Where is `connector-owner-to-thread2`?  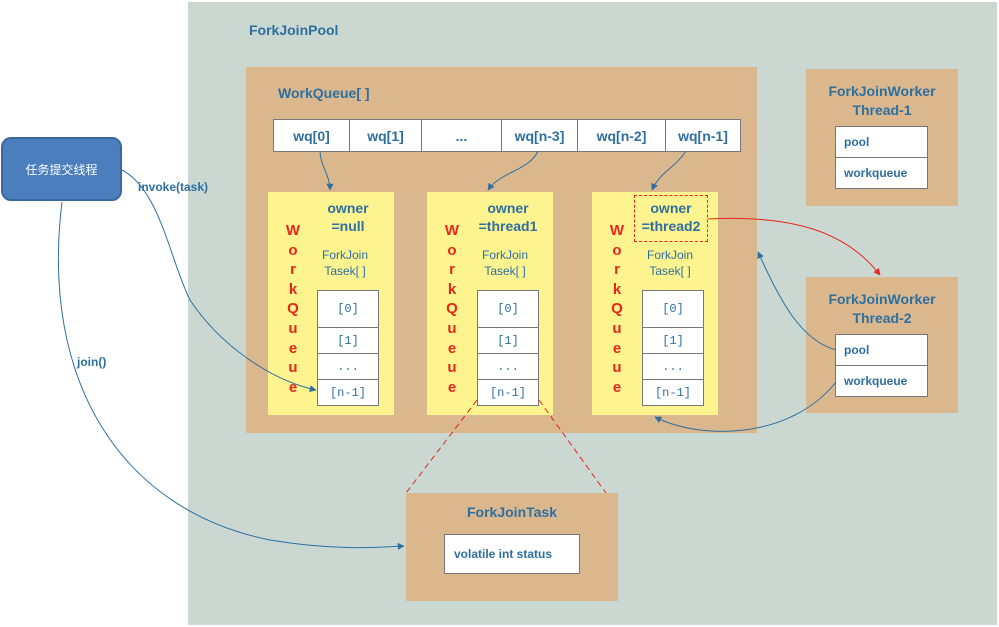 connector-owner-to-thread2 is located at coordinates (794, 246).